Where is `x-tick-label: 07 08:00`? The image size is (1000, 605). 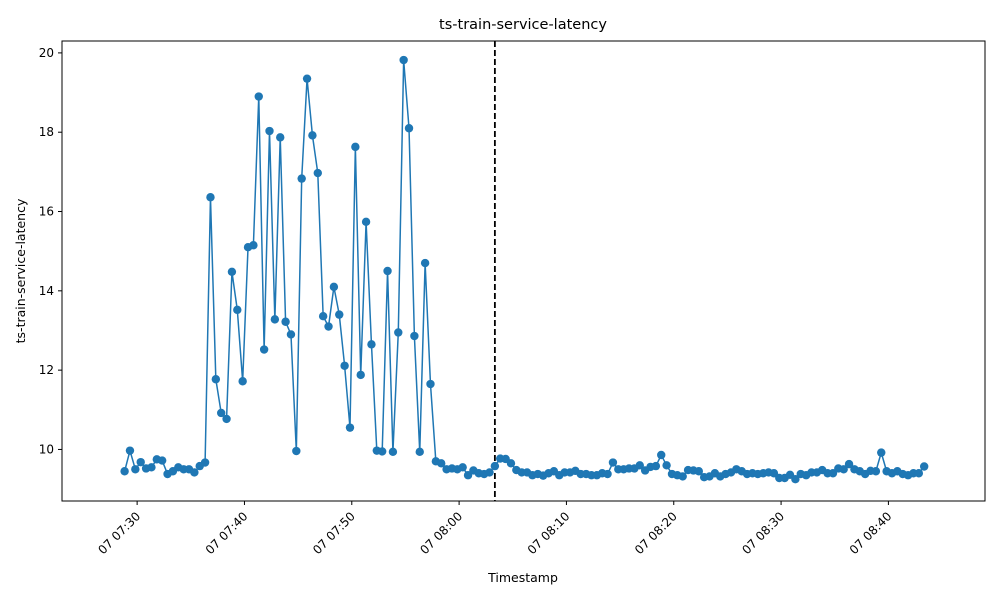
x-tick-label: 07 08:00 is located at coordinates (441, 533).